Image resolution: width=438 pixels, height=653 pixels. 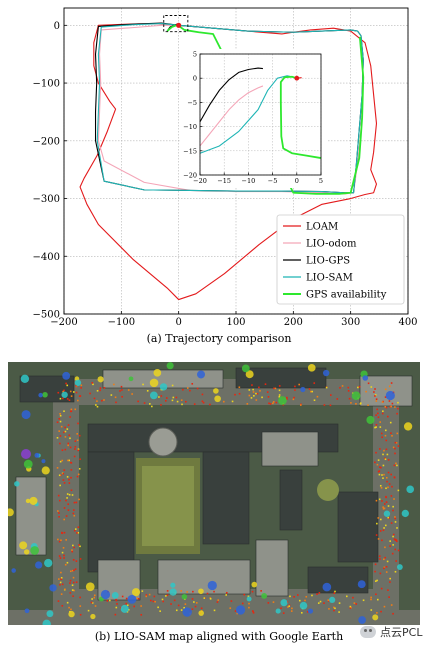 What do you see at coordinates (293, 322) in the screenshot?
I see `x-tick-label: 200` at bounding box center [293, 322].